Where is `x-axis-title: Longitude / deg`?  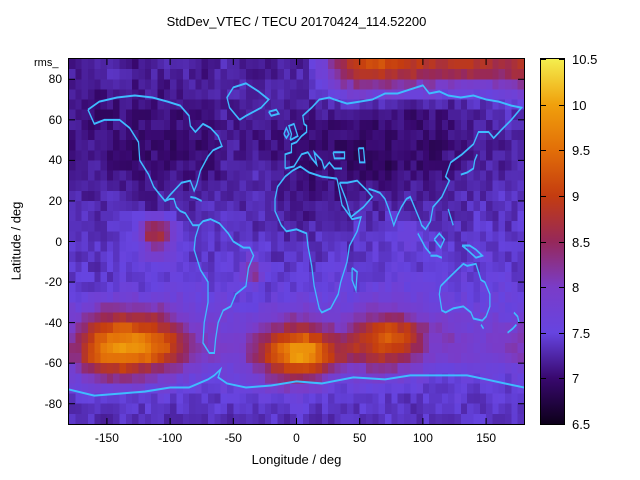 x-axis-title: Longitude / deg is located at coordinates (296, 459).